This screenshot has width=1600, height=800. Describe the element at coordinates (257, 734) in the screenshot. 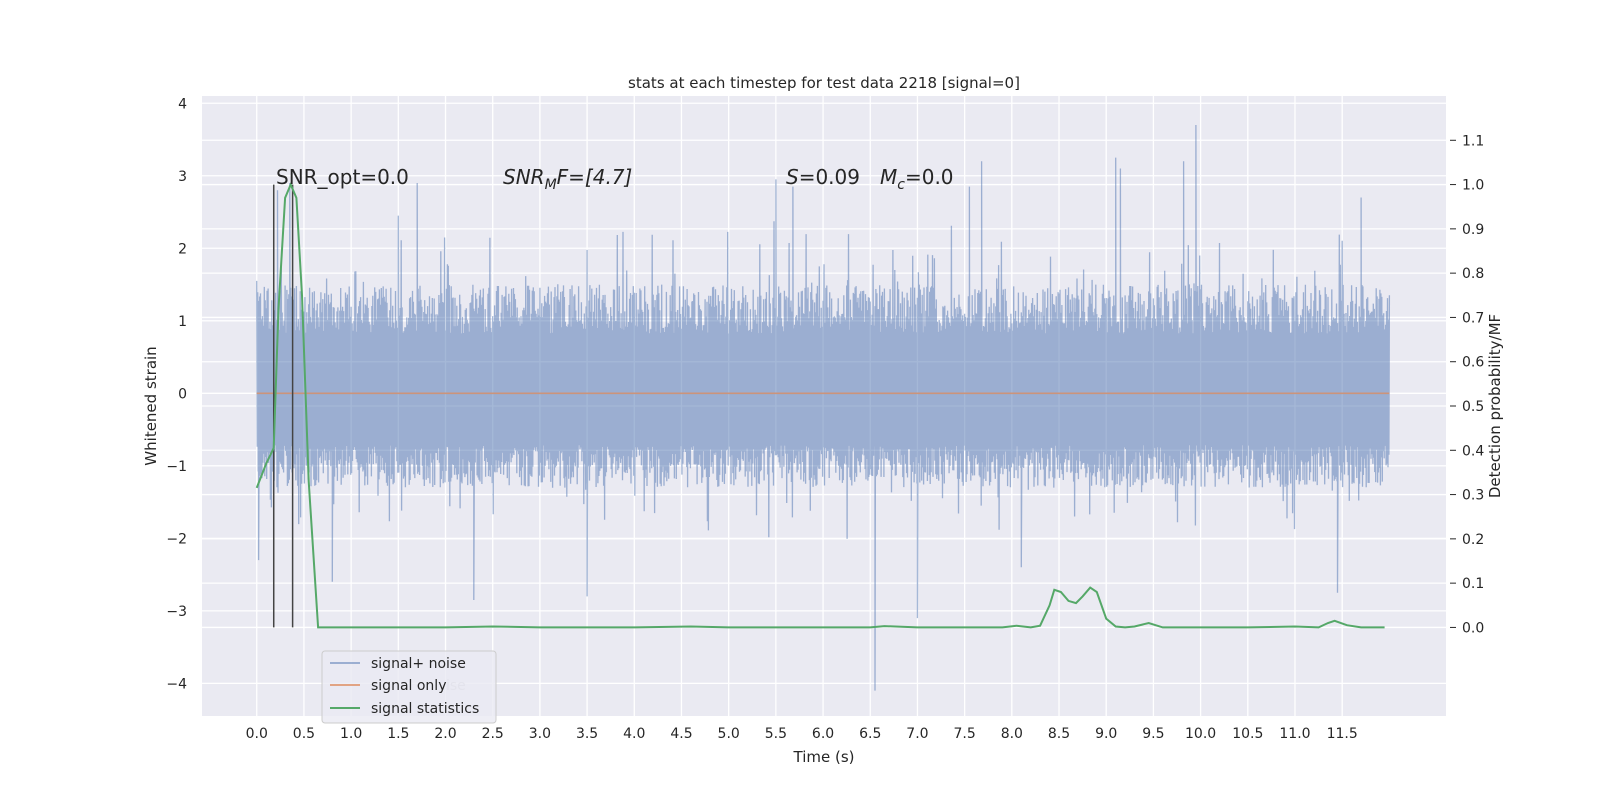

I see `x-tick-label: 0.0` at that location.